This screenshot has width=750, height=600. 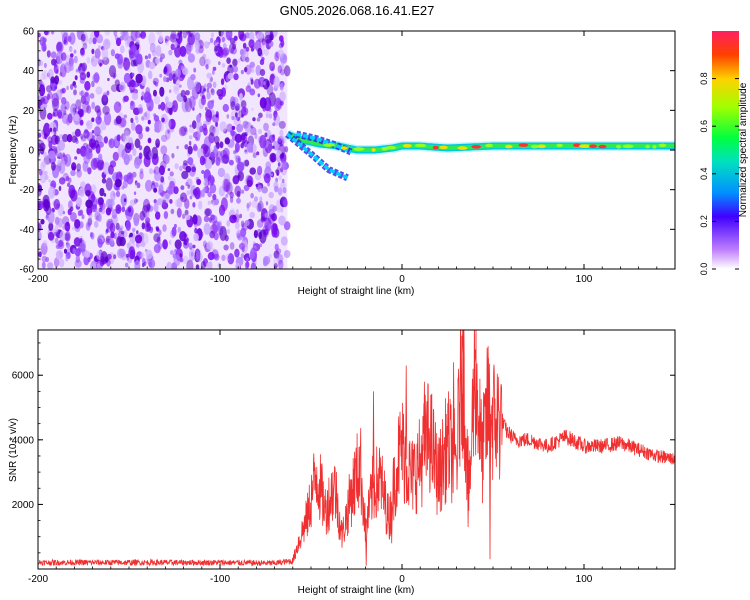 What do you see at coordinates (29, 32) in the screenshot?
I see `top-y-tick-label: 60` at bounding box center [29, 32].